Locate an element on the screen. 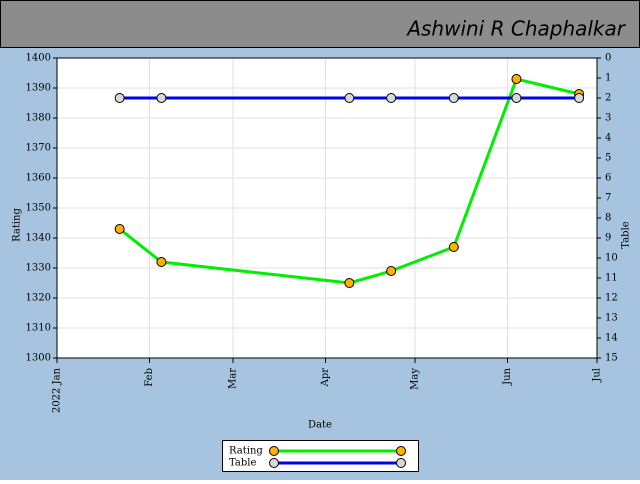 The width and height of the screenshot is (640, 484). y2-tick-label: 9 is located at coordinates (608, 238).